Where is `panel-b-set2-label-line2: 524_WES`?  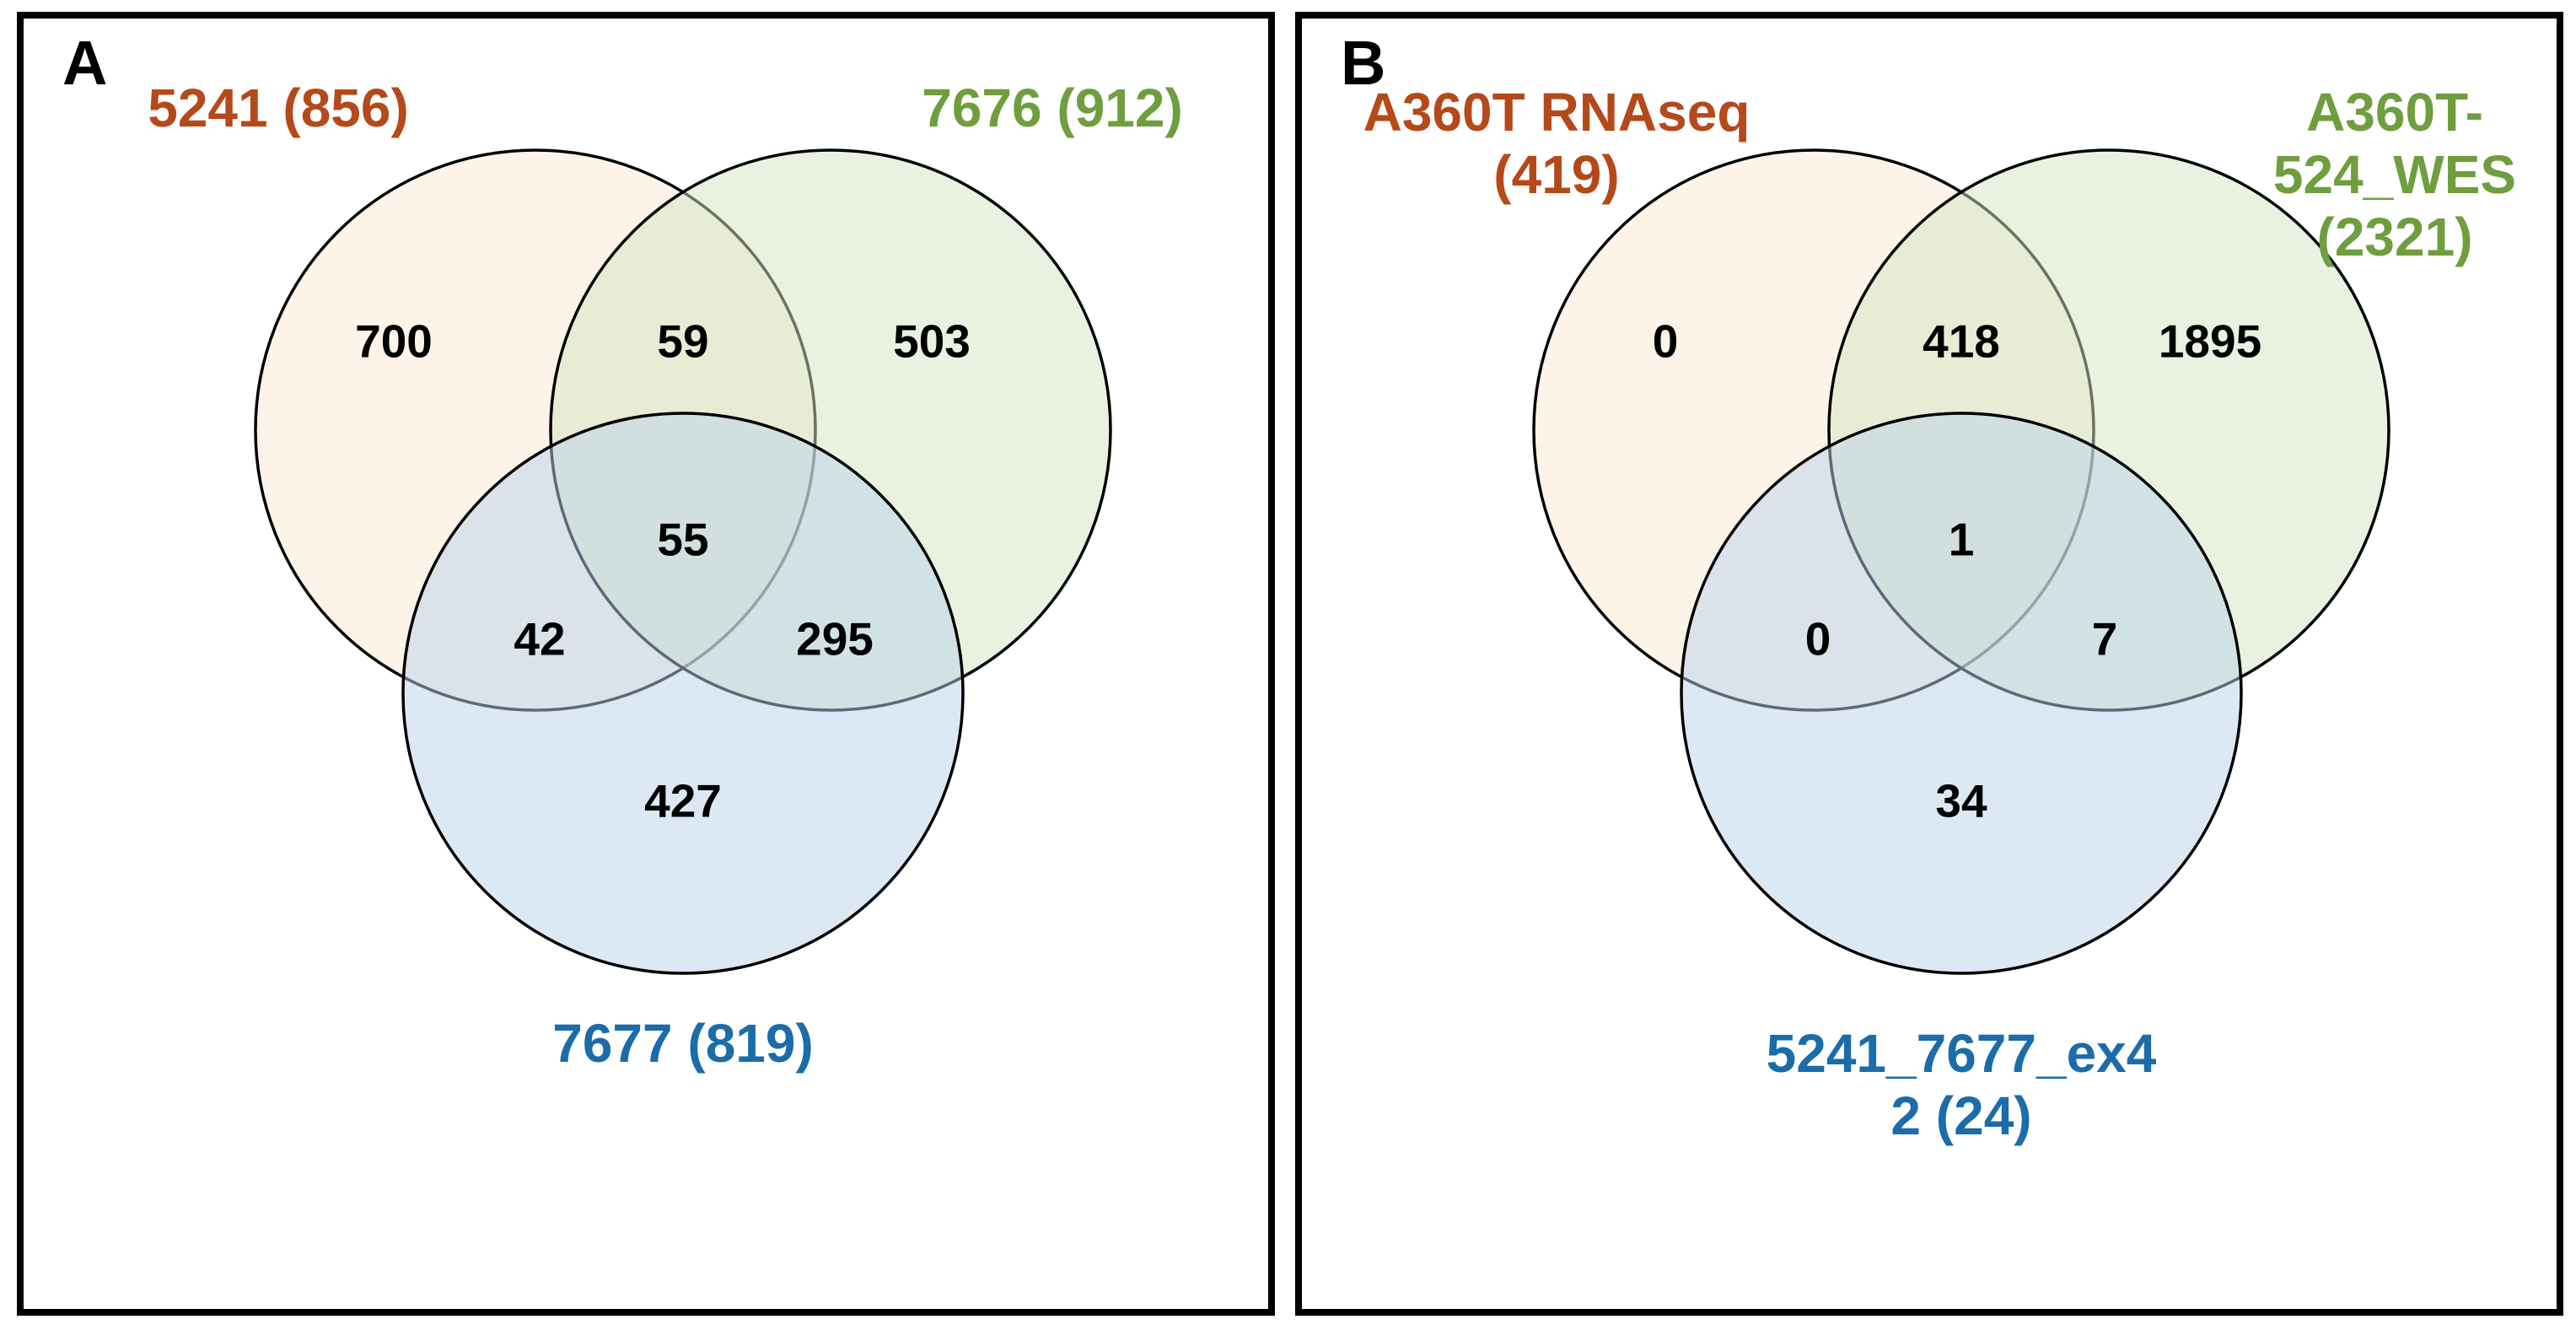 panel-b-set2-label-line2: 524_WES is located at coordinates (2394, 174).